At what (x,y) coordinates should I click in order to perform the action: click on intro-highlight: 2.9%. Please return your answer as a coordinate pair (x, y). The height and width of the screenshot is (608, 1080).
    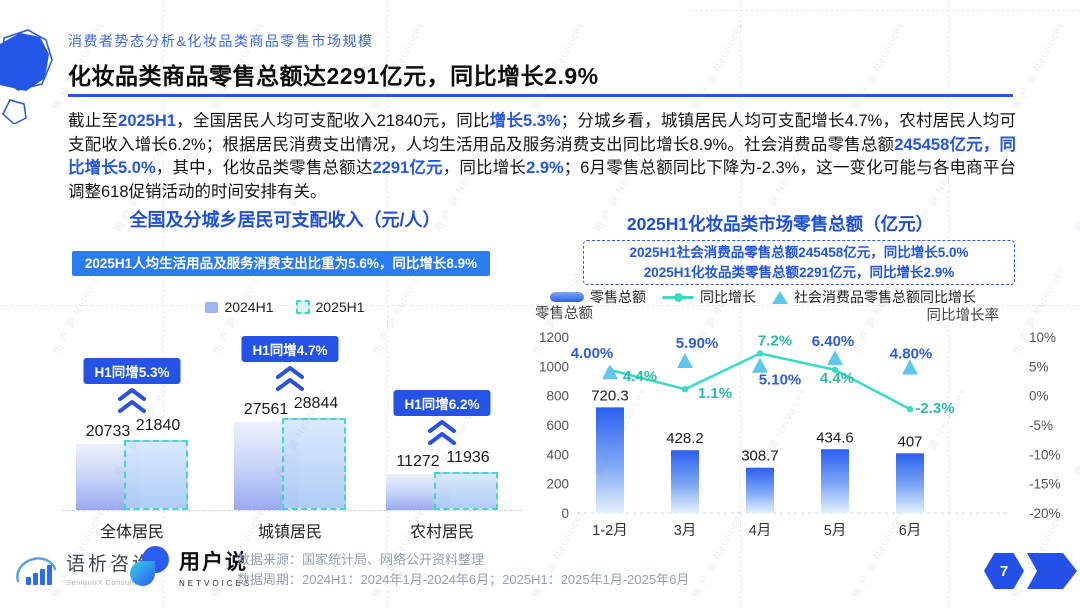
    Looking at the image, I should click on (545, 168).